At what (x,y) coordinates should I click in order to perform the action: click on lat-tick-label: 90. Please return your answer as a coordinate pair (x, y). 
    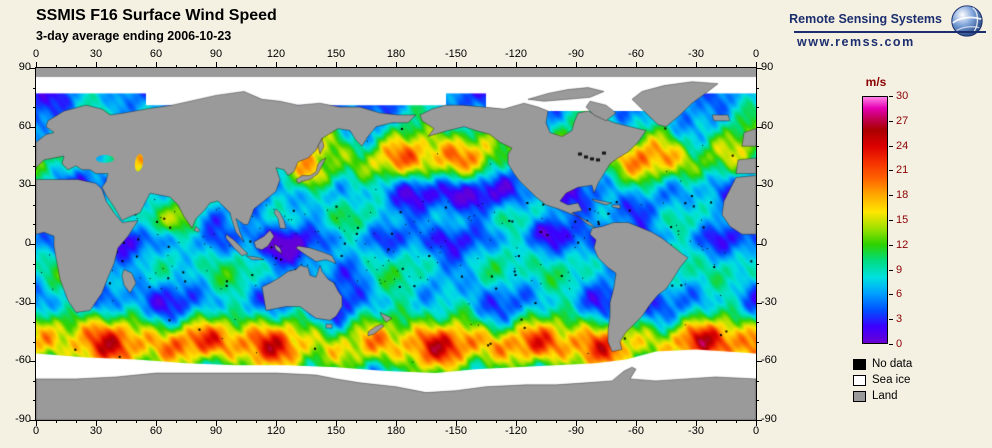
    Looking at the image, I should click on (24, 67).